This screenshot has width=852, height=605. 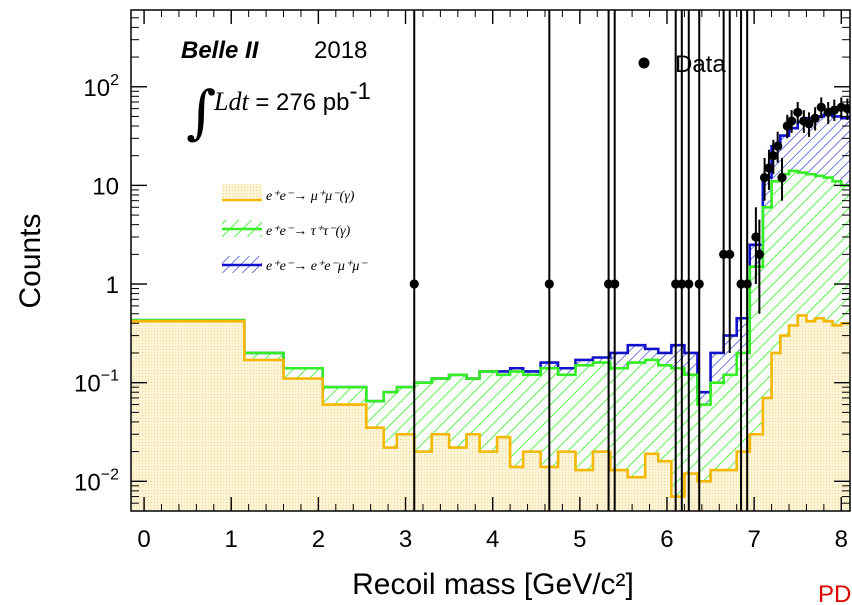 What do you see at coordinates (841, 539) in the screenshot?
I see `x-tick-label-8: 8` at bounding box center [841, 539].